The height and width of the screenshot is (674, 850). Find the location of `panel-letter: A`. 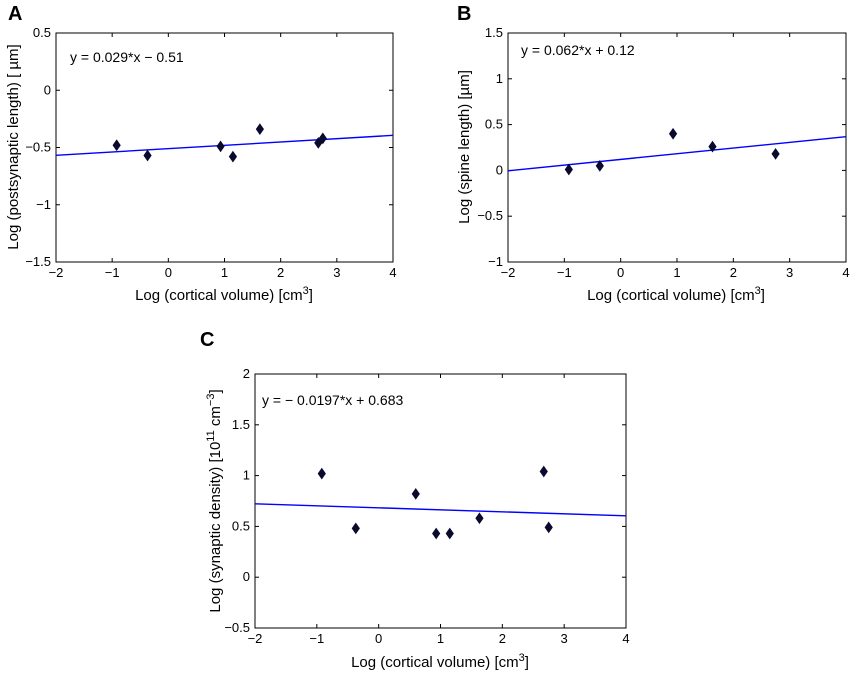

panel-letter: A is located at coordinates (15, 14).